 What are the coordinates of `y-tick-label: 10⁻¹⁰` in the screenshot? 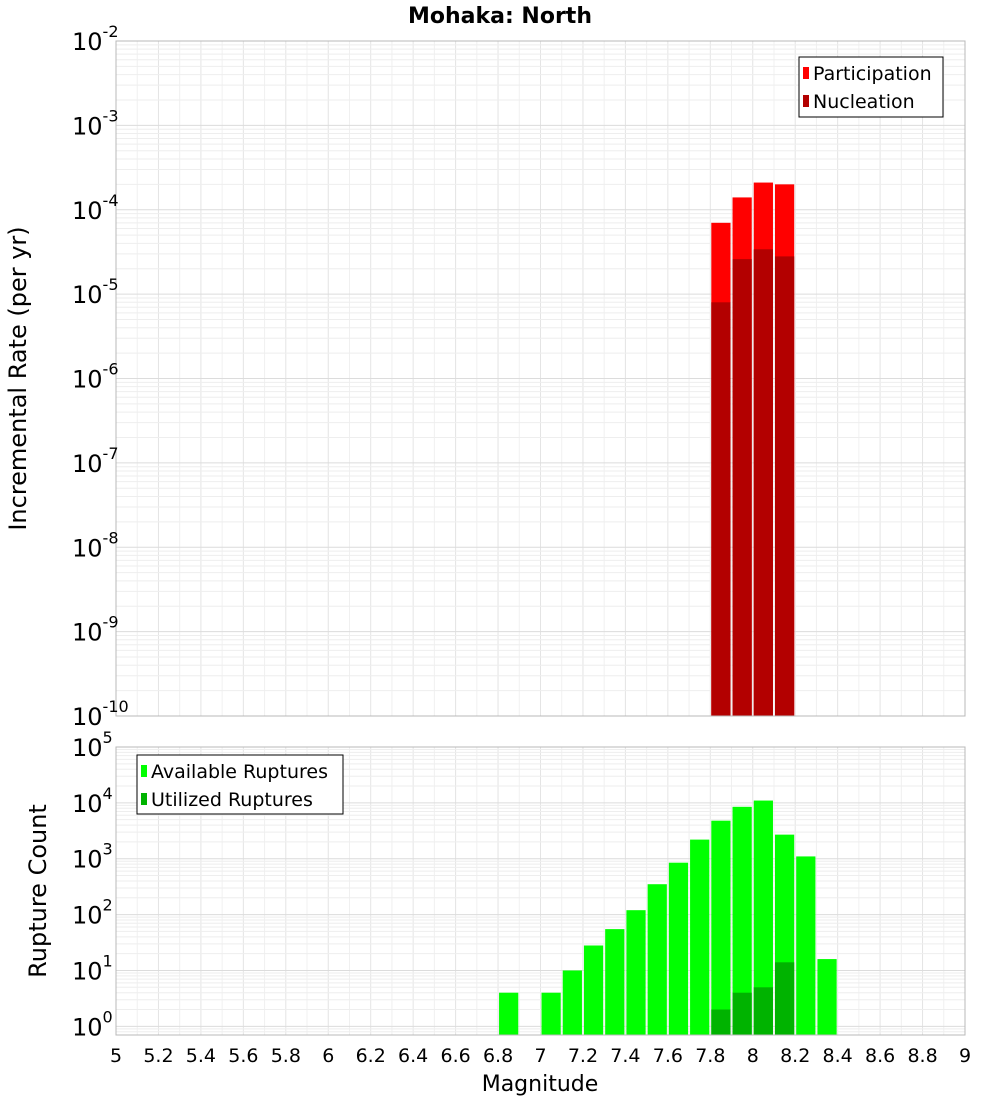 It's located at (100, 714).